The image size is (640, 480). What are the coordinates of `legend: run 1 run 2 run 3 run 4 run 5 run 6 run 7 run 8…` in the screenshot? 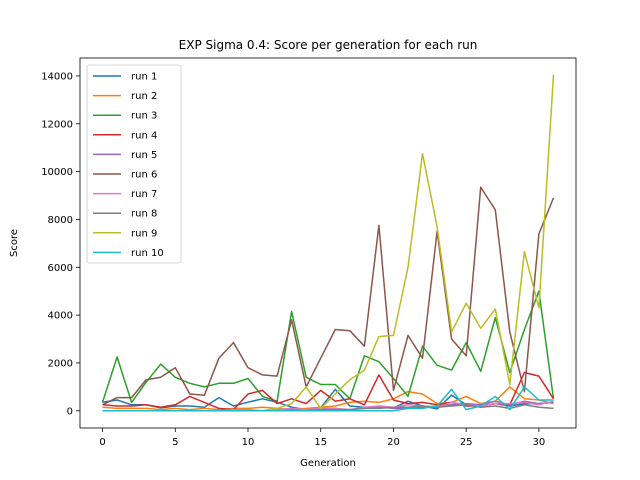 It's located at (134, 164).